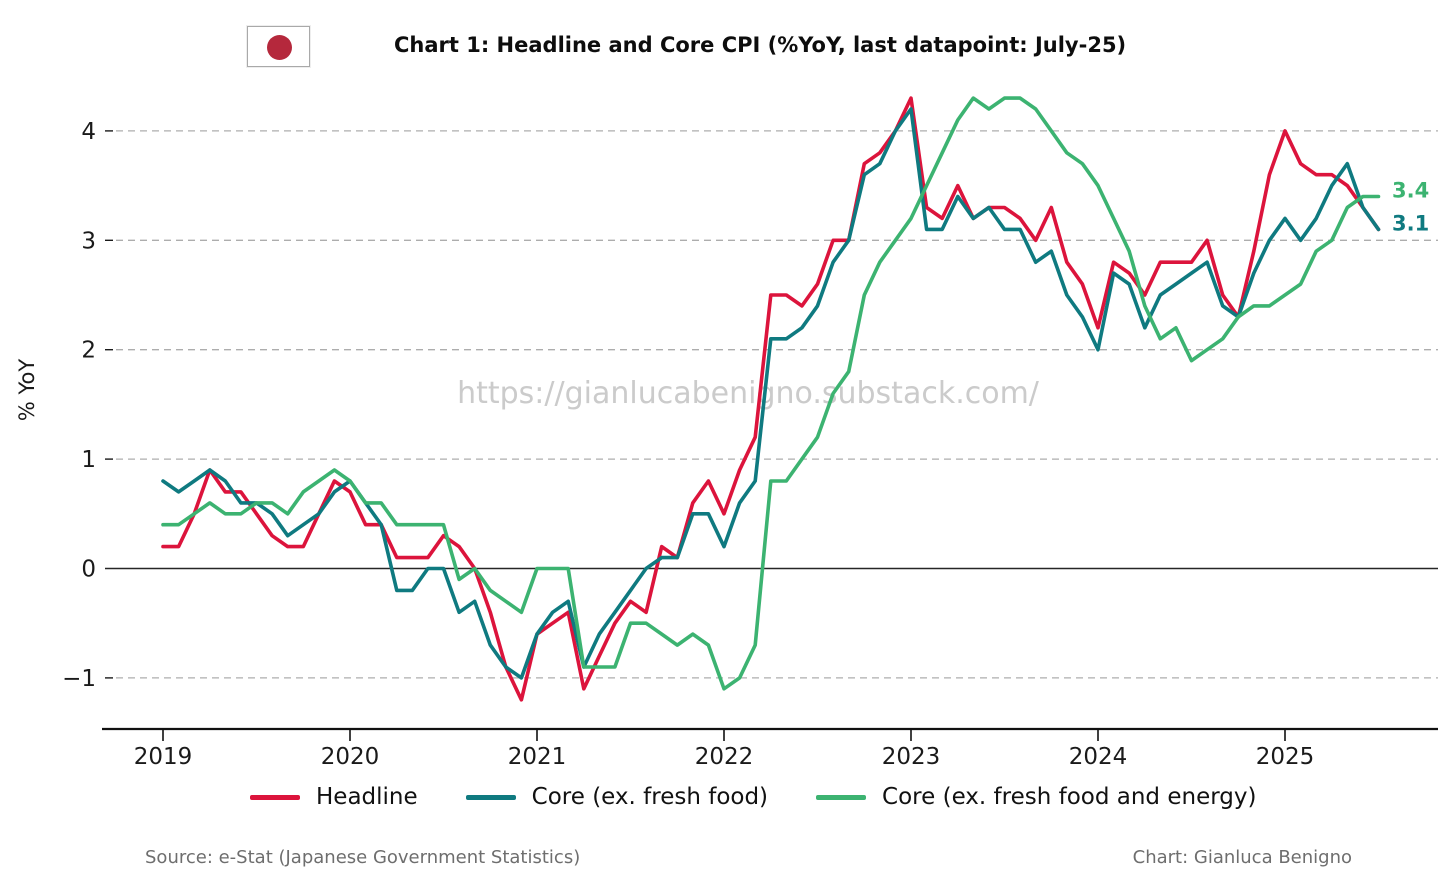  Describe the element at coordinates (1069, 797) in the screenshot. I see `legend-label-corecore: Core (ex. fresh food and energy)` at that location.